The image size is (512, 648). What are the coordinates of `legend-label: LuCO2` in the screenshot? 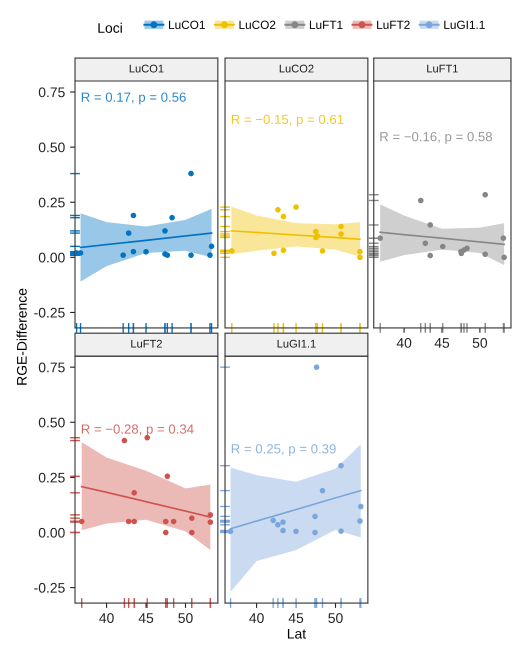 It's located at (257, 25).